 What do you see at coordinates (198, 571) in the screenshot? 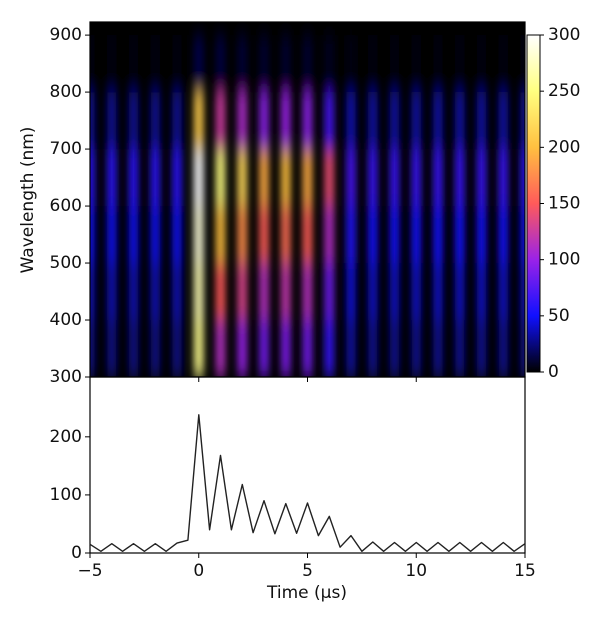
I see `x-tick-label: 0` at bounding box center [198, 571].